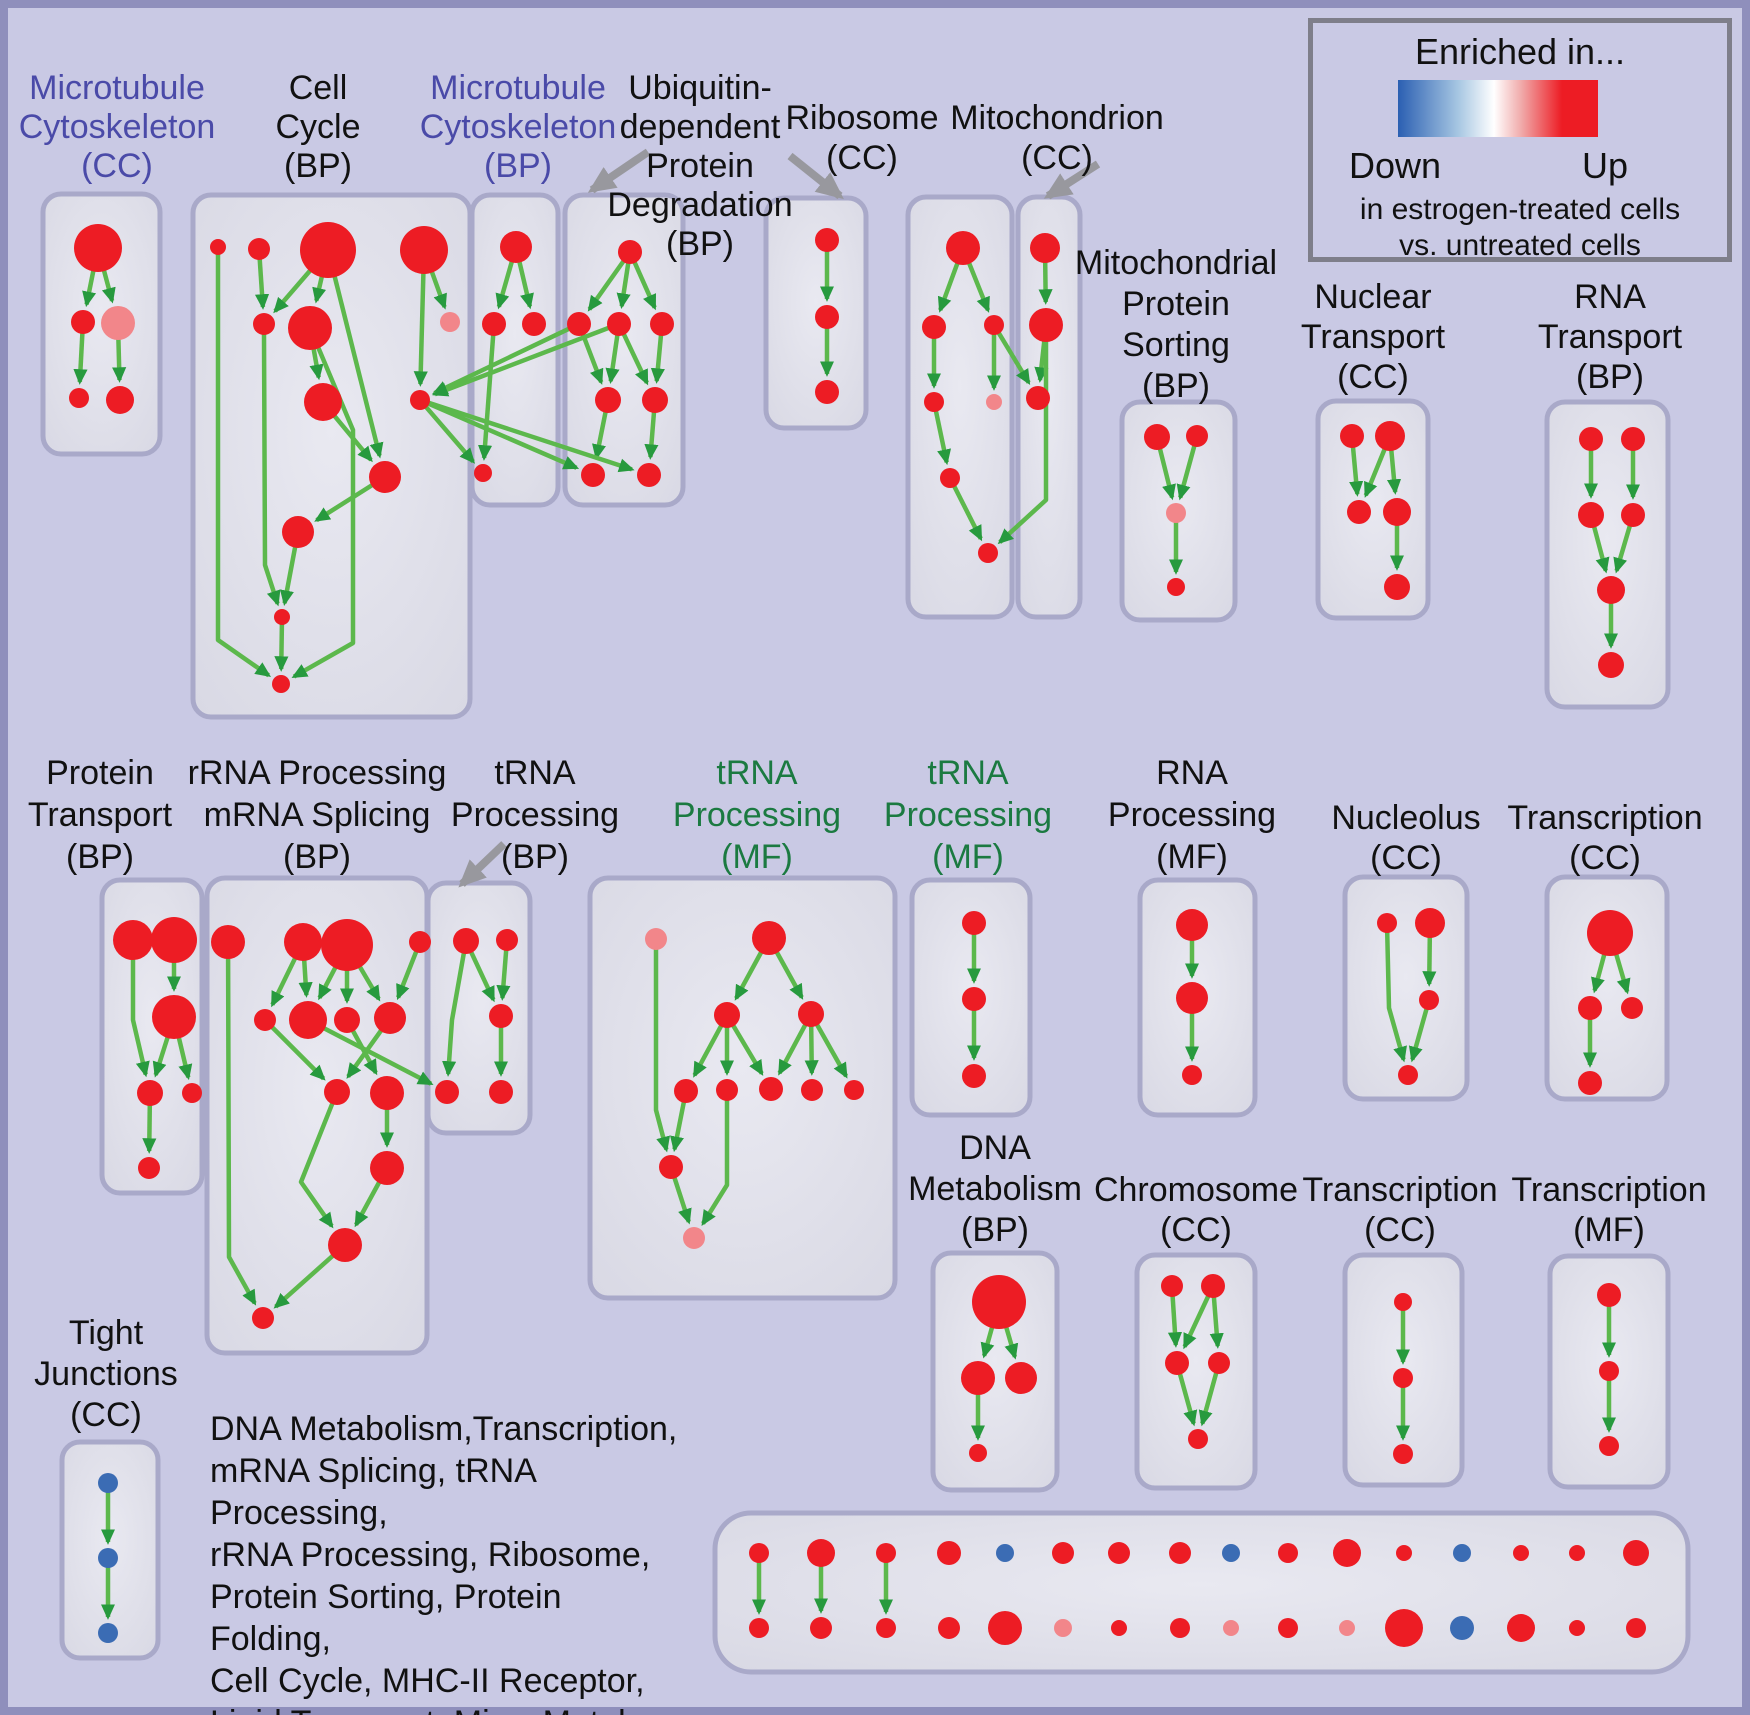 The image size is (1750, 1715). I want to click on legend-down-label: Down, so click(1395, 165).